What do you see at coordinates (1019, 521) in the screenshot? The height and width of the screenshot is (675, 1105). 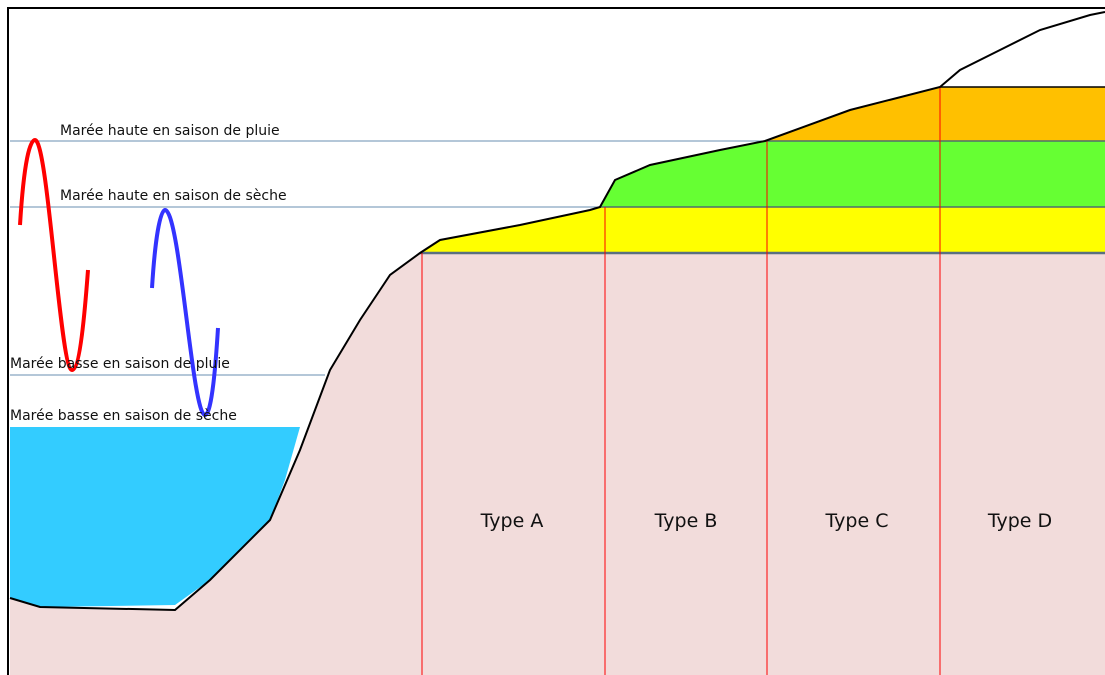 I see `zone-label: Type D` at bounding box center [1019, 521].